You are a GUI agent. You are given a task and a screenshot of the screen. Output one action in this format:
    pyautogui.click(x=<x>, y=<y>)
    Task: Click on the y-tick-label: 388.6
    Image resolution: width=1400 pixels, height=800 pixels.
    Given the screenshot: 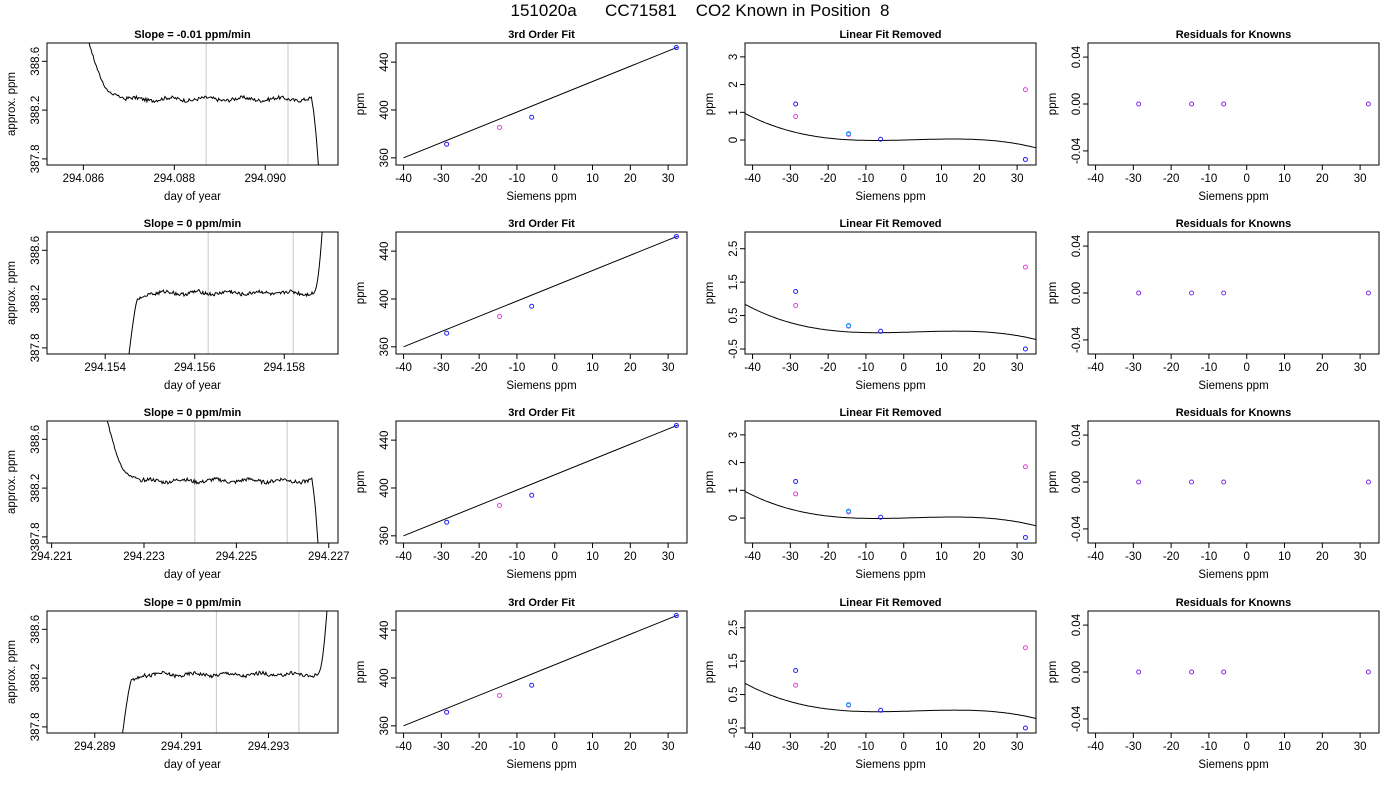 What is the action you would take?
    pyautogui.click(x=36, y=250)
    